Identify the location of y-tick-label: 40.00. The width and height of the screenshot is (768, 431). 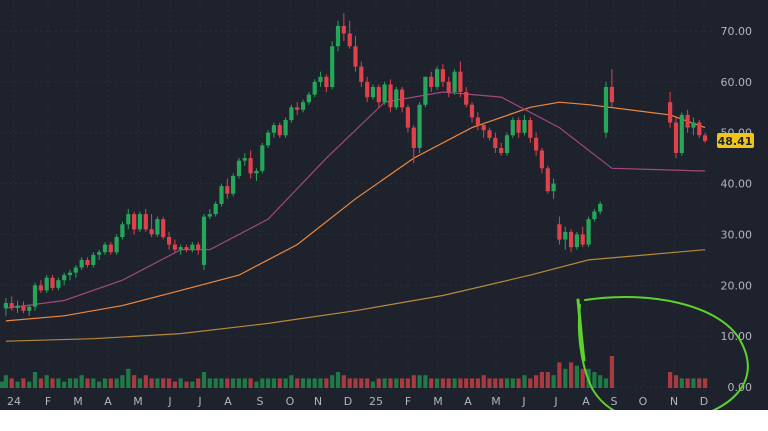
(737, 184).